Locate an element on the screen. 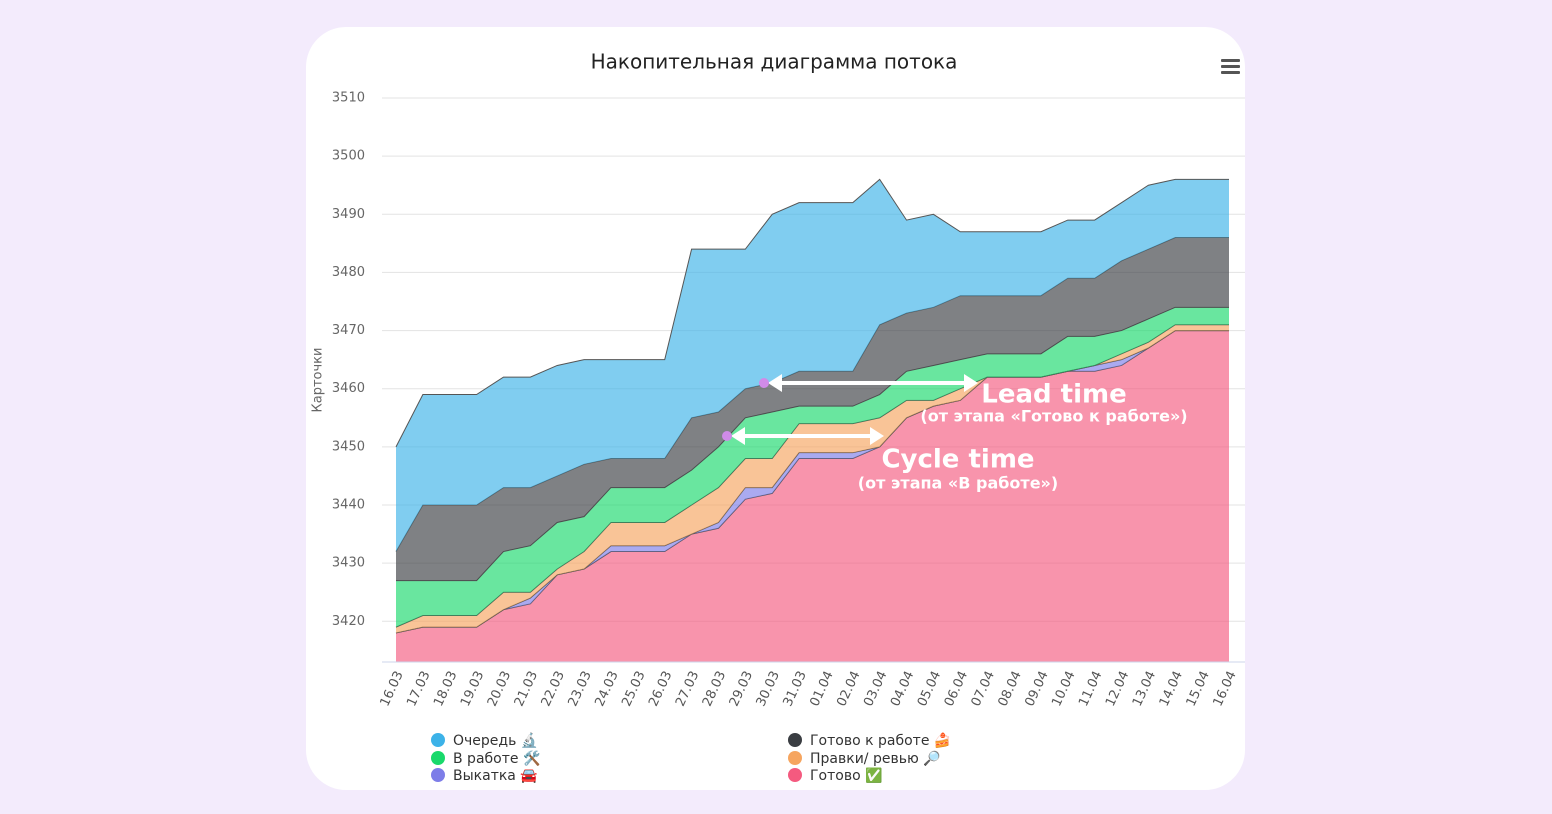  legend-label: Очередь 🔬 is located at coordinates (495, 740).